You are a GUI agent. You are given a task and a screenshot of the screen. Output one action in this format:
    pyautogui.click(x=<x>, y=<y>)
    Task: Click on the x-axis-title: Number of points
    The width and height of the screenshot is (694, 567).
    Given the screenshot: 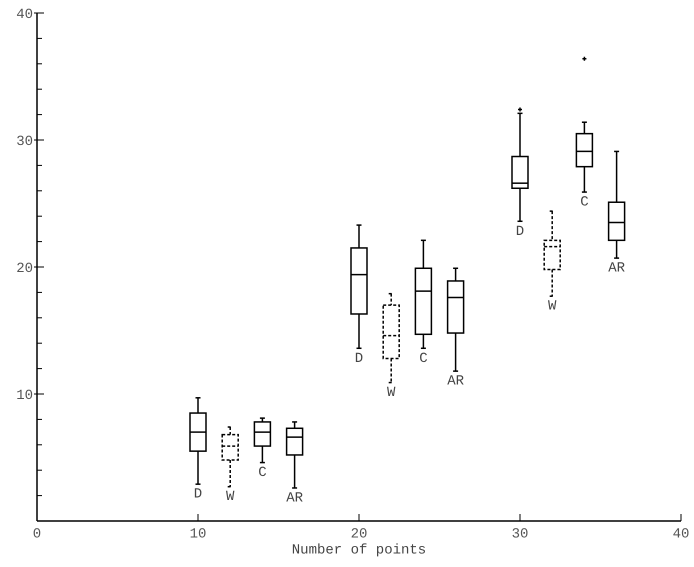 What is the action you would take?
    pyautogui.click(x=359, y=550)
    